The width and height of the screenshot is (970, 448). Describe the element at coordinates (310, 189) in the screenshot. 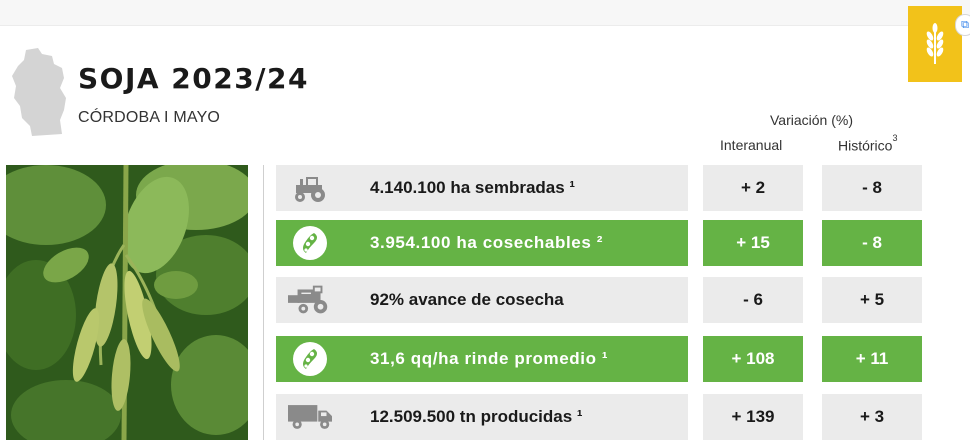

I see `tractor-icon` at that location.